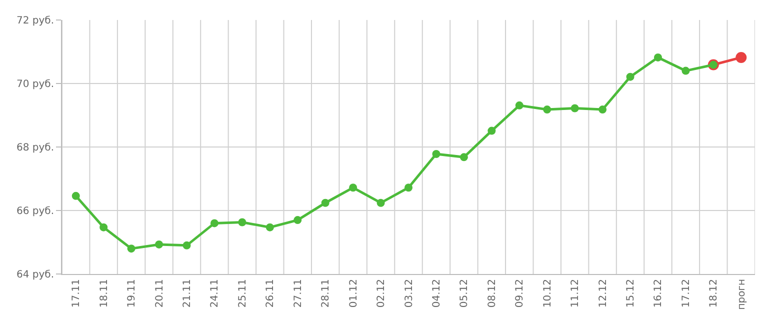 This screenshot has width=775, height=332. I want to click on x-tick-label: 20.11, so click(160, 293).